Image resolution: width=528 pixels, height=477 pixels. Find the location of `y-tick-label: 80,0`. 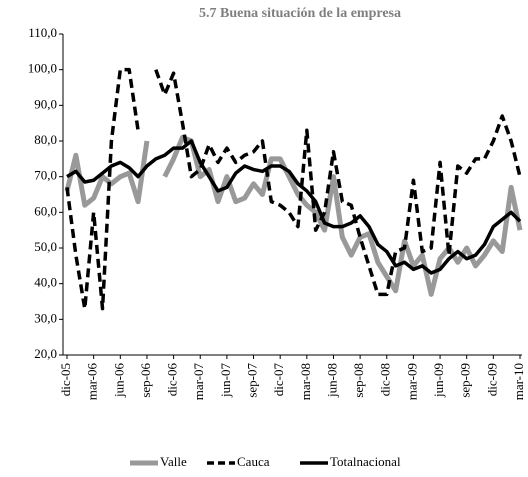

y-tick-label: 80,0 is located at coordinates (45, 139).